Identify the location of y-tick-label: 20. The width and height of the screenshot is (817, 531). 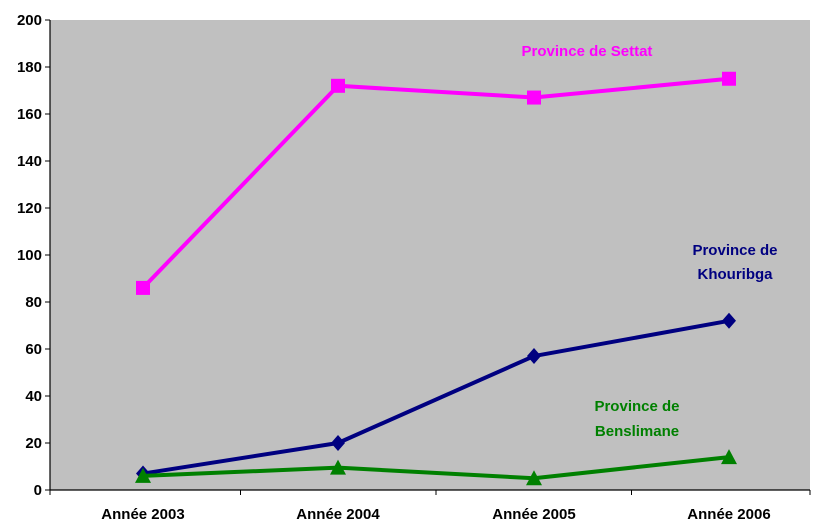
(33, 443).